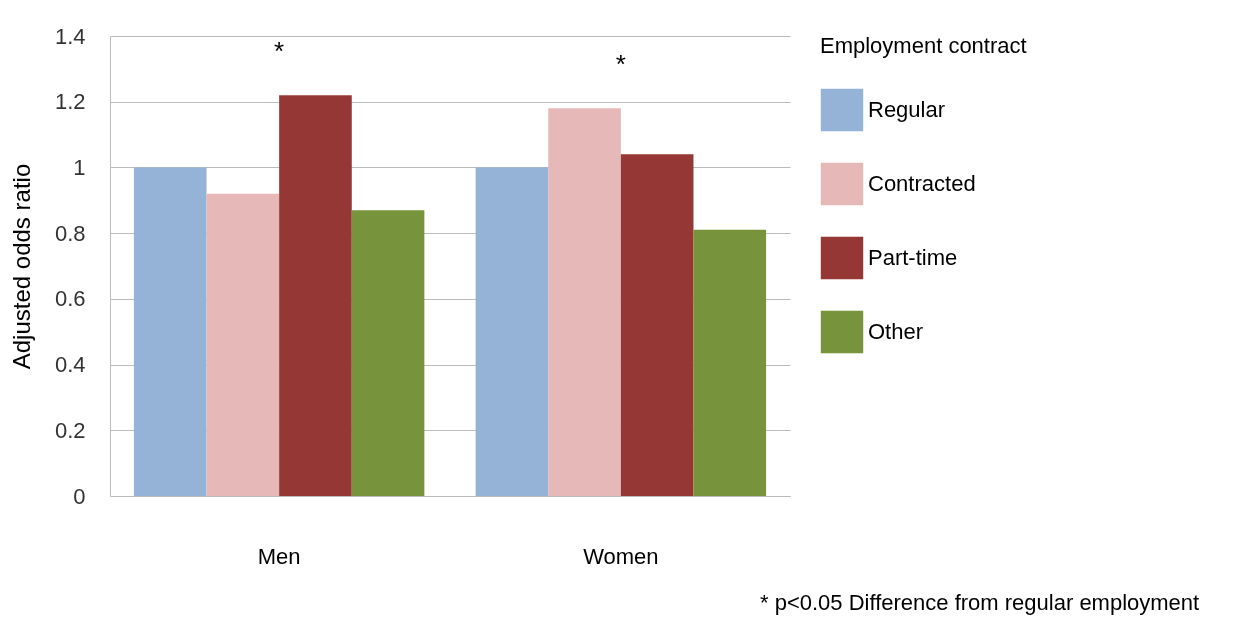 This screenshot has width=1258, height=626. What do you see at coordinates (980, 603) in the screenshot?
I see `text: * p<0.05 Difference from regular employment` at bounding box center [980, 603].